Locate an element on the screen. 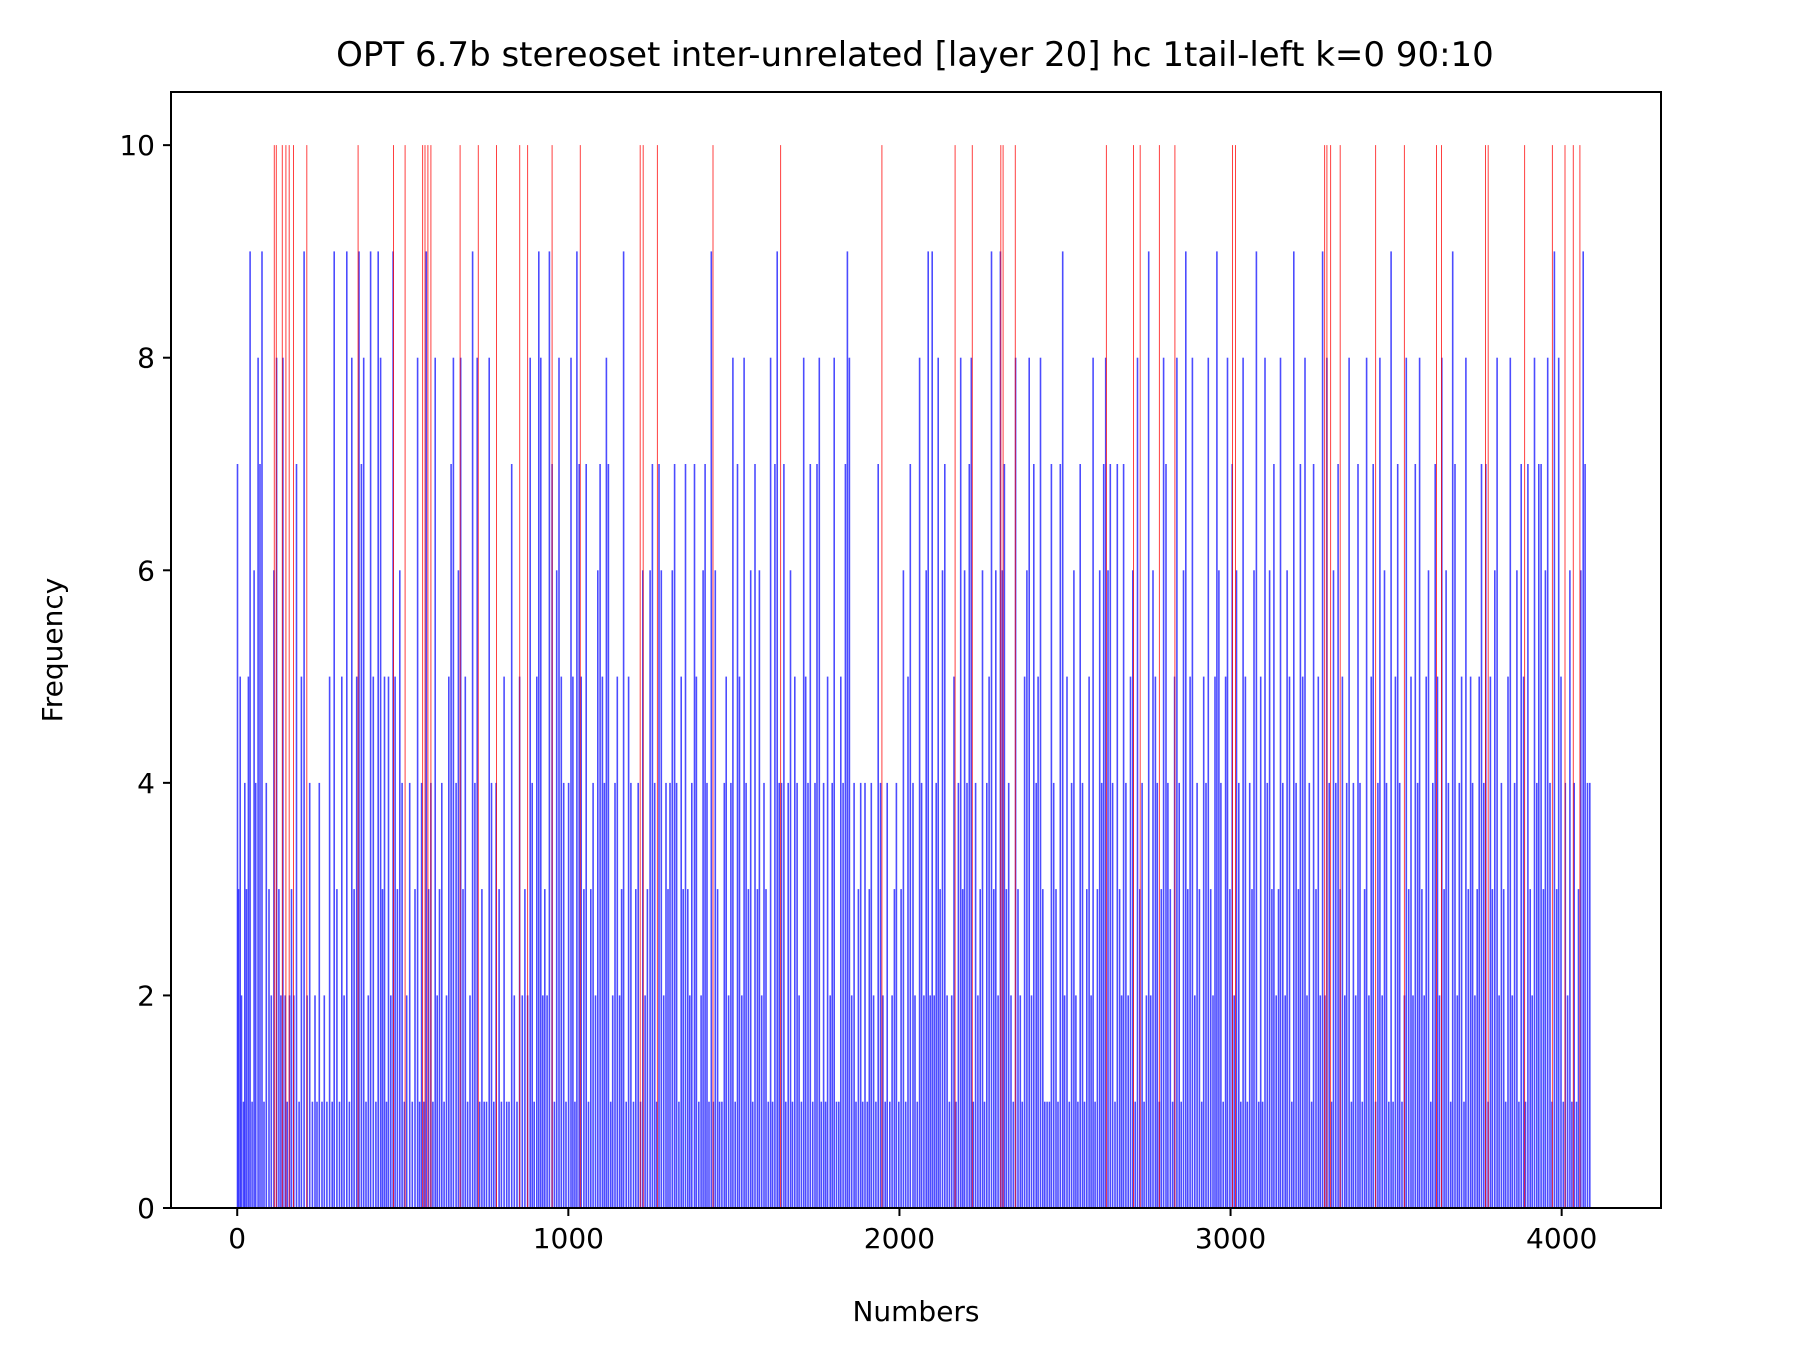 This screenshot has width=1794, height=1357. x-tick-label: 2000 is located at coordinates (899, 1238).